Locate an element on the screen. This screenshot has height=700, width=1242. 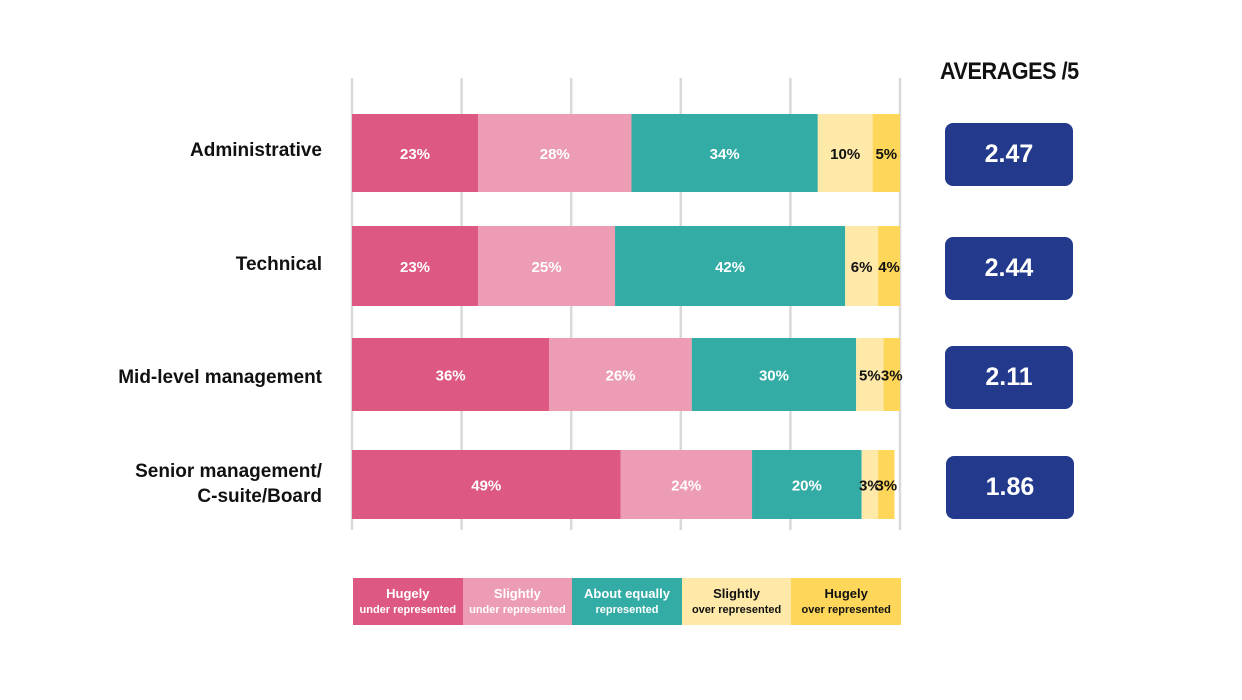
bar-value-label: 24% is located at coordinates (686, 486).